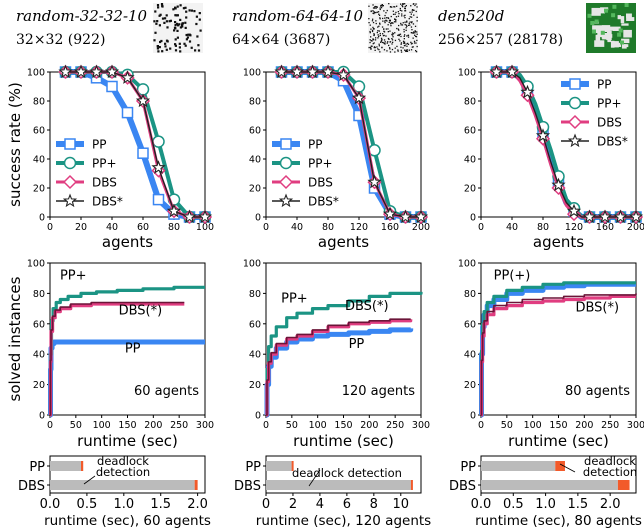 Image resolution: width=644 pixels, height=531 pixels. I want to click on y-axis-label: success rate (%), so click(15, 144).